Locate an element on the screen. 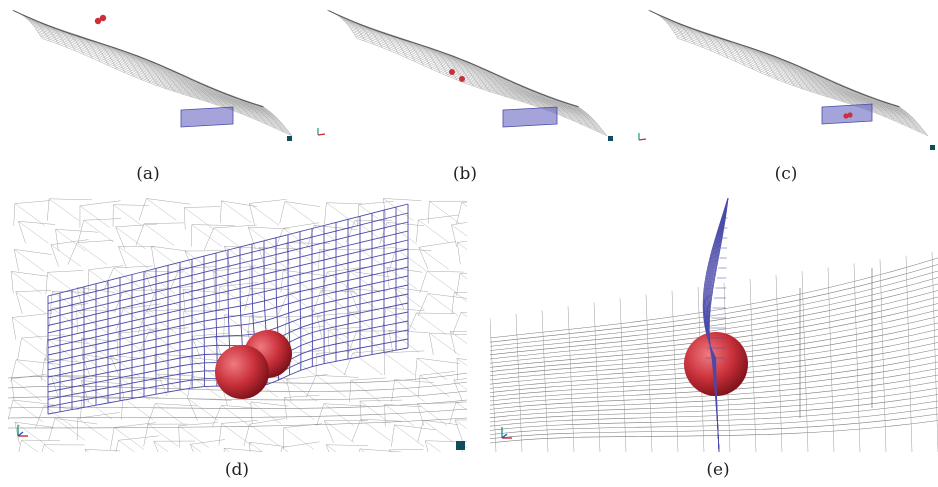  panel-a is located at coordinates (150, 79).